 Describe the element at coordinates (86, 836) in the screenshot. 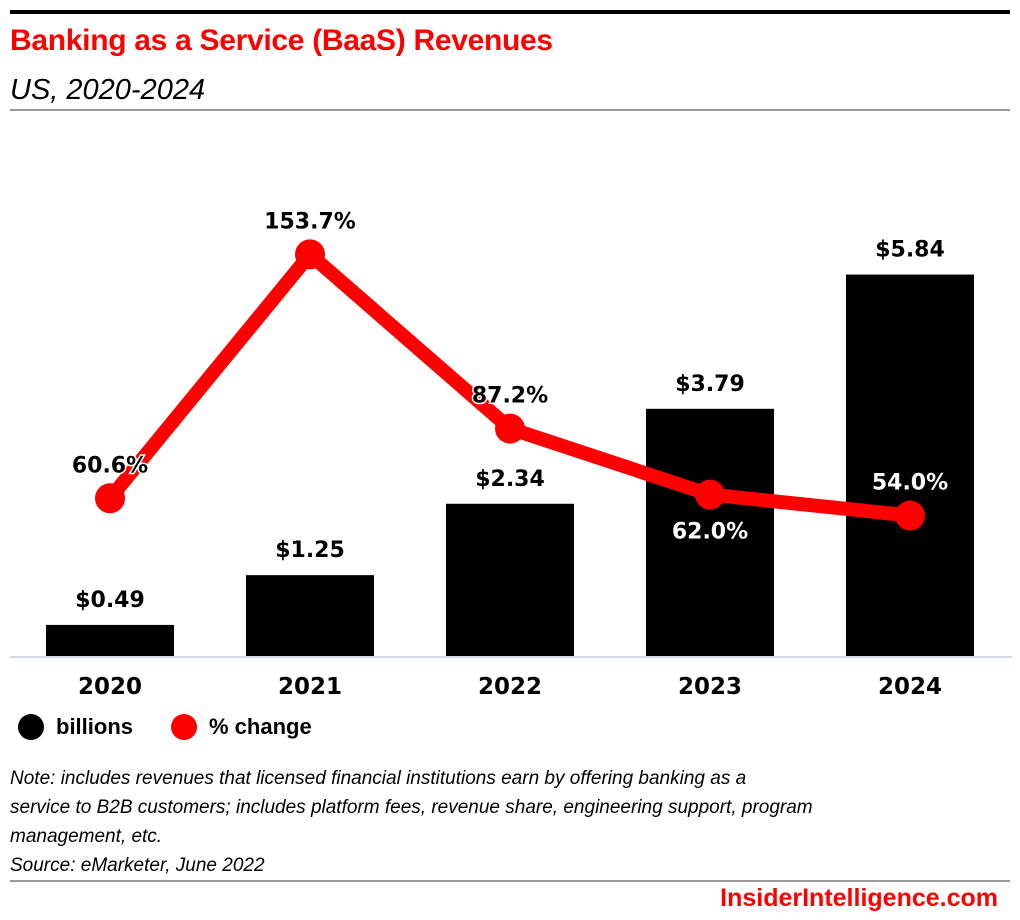

I see `note-line-3: management, etc.` at that location.